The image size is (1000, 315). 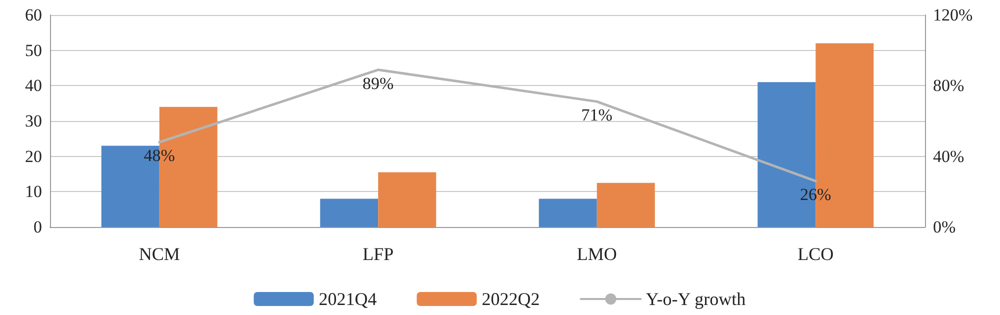 I want to click on y-tick-label: 30, so click(x=33, y=121).